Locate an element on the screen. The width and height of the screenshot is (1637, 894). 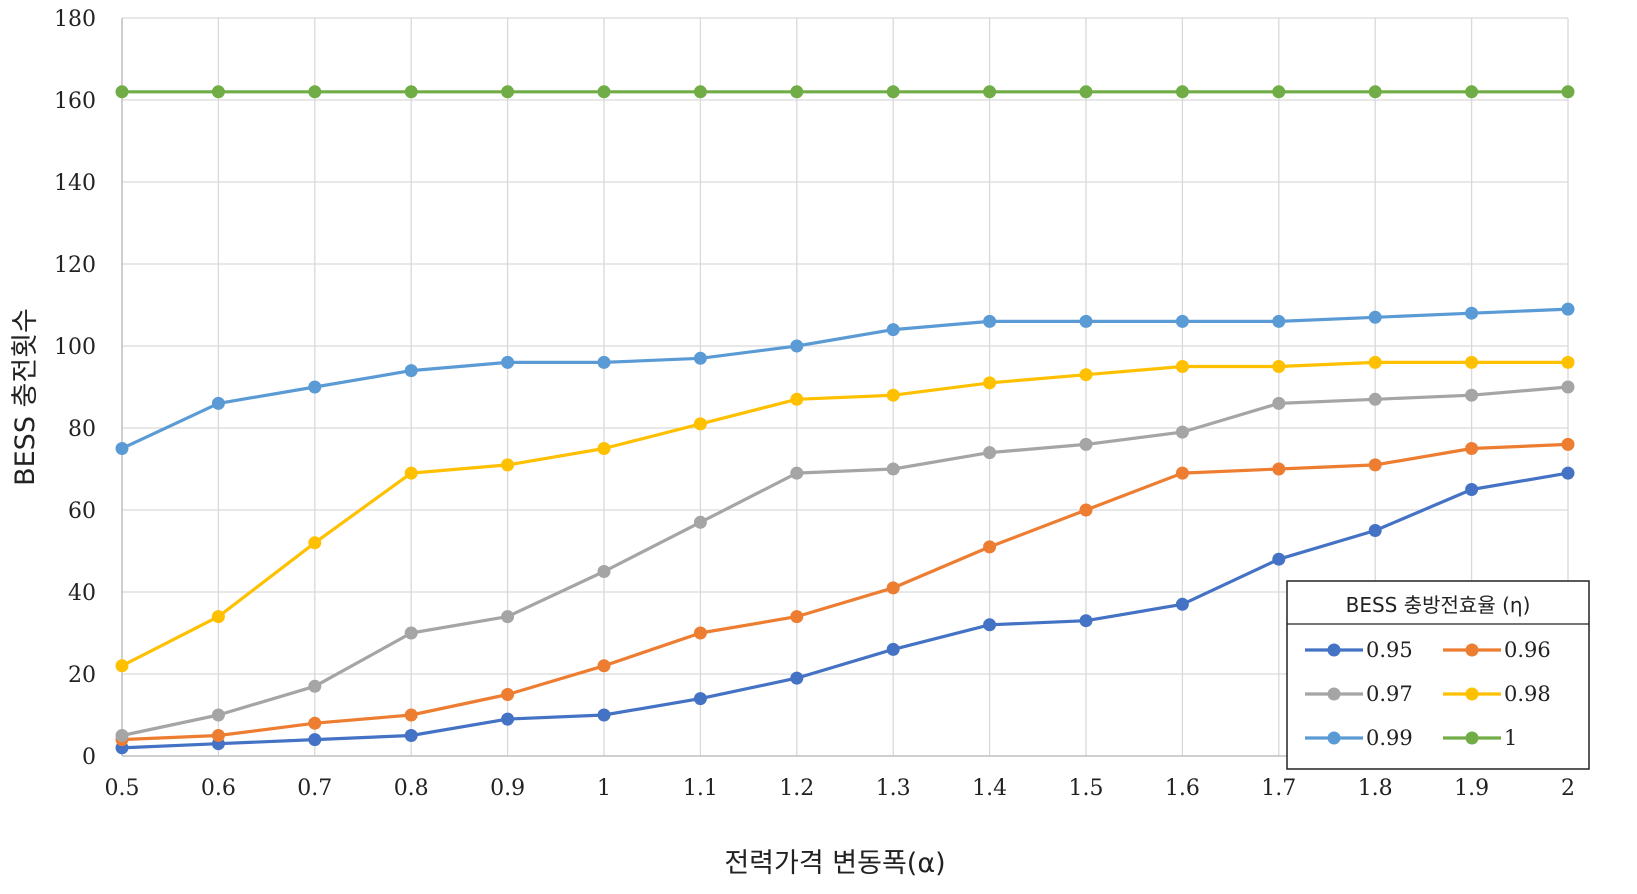
legend-items: 0.95 0.96 0.97 0.98 0.99 1 is located at coordinates (1428, 694).